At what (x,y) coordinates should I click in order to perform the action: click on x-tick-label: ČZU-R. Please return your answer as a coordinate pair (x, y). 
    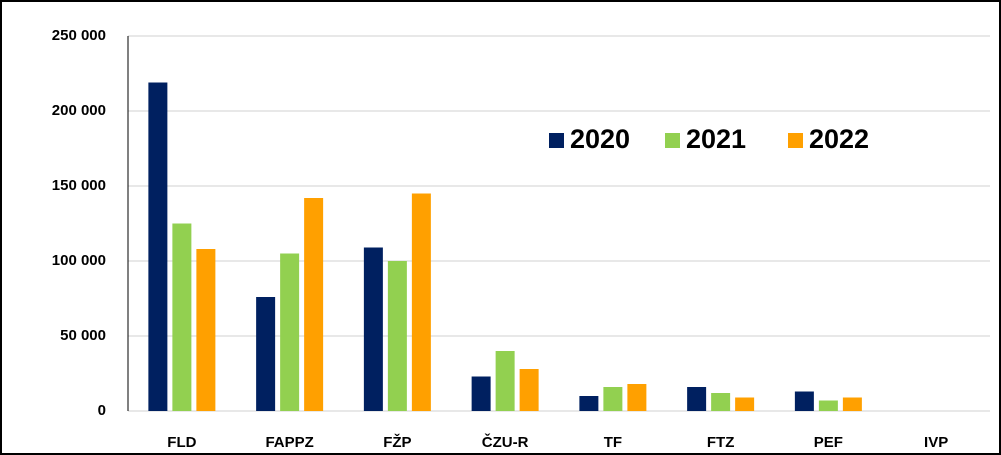
    Looking at the image, I should click on (505, 442).